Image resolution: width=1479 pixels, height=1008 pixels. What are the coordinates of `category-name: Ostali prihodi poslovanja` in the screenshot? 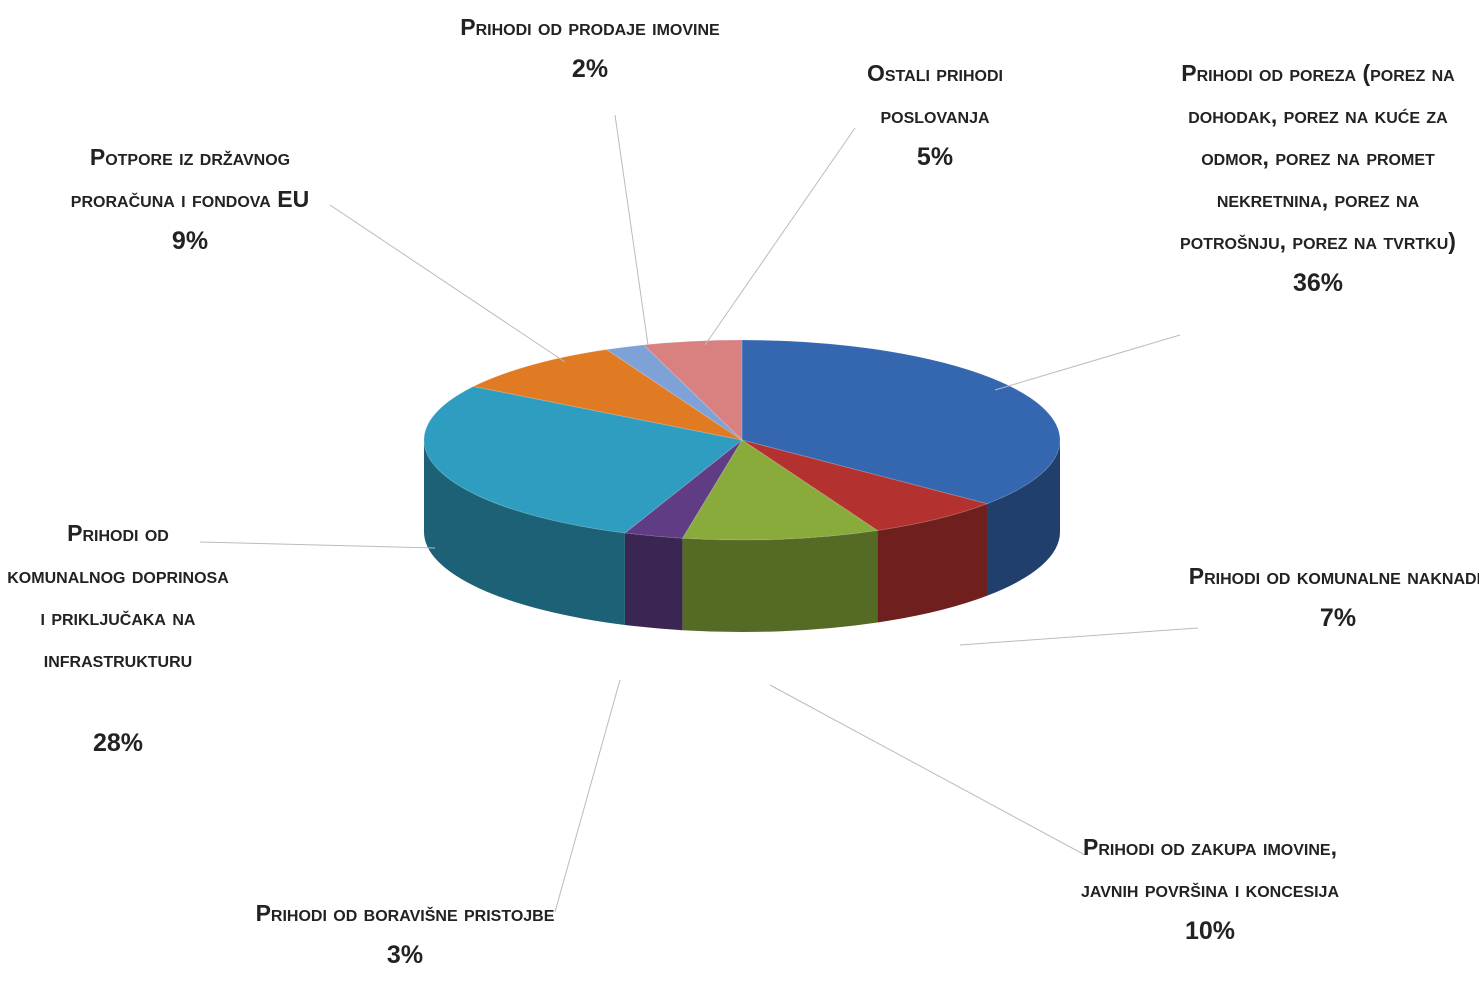 It's located at (935, 94).